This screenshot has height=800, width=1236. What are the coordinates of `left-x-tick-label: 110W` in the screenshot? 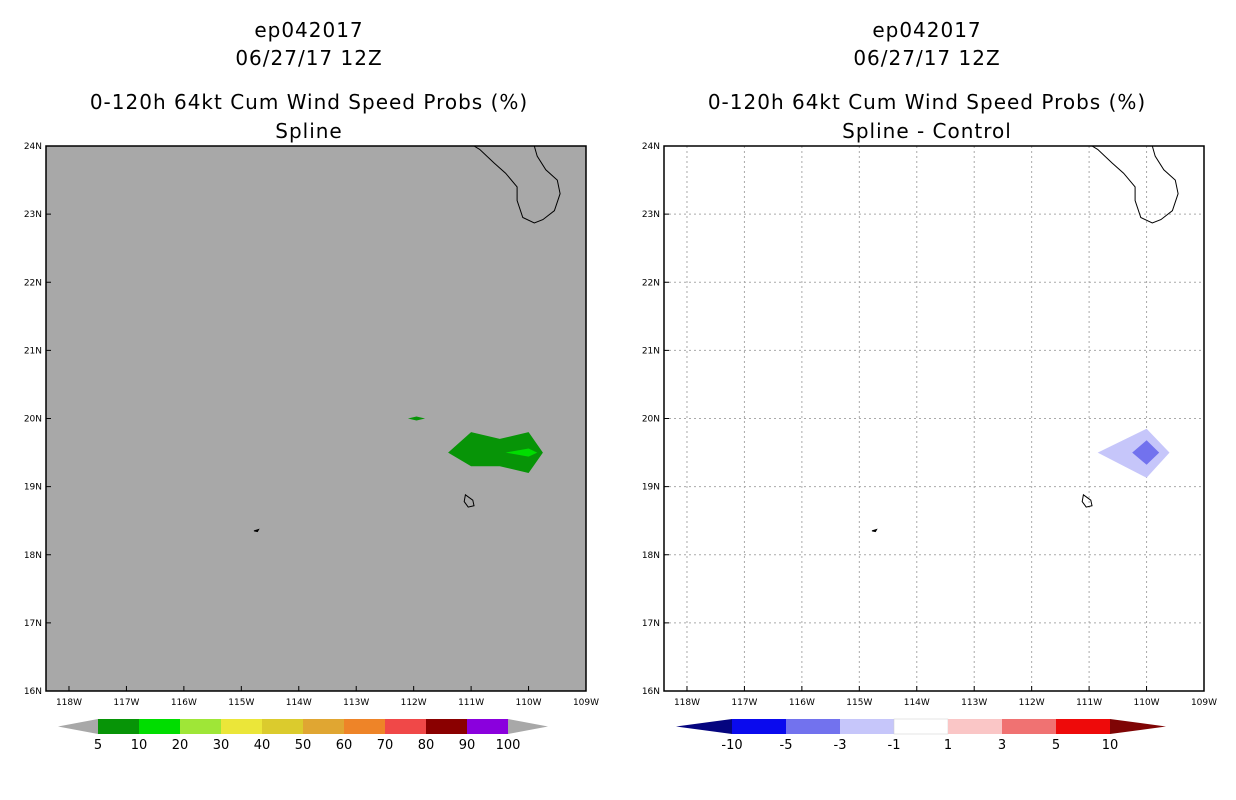 It's located at (529, 703).